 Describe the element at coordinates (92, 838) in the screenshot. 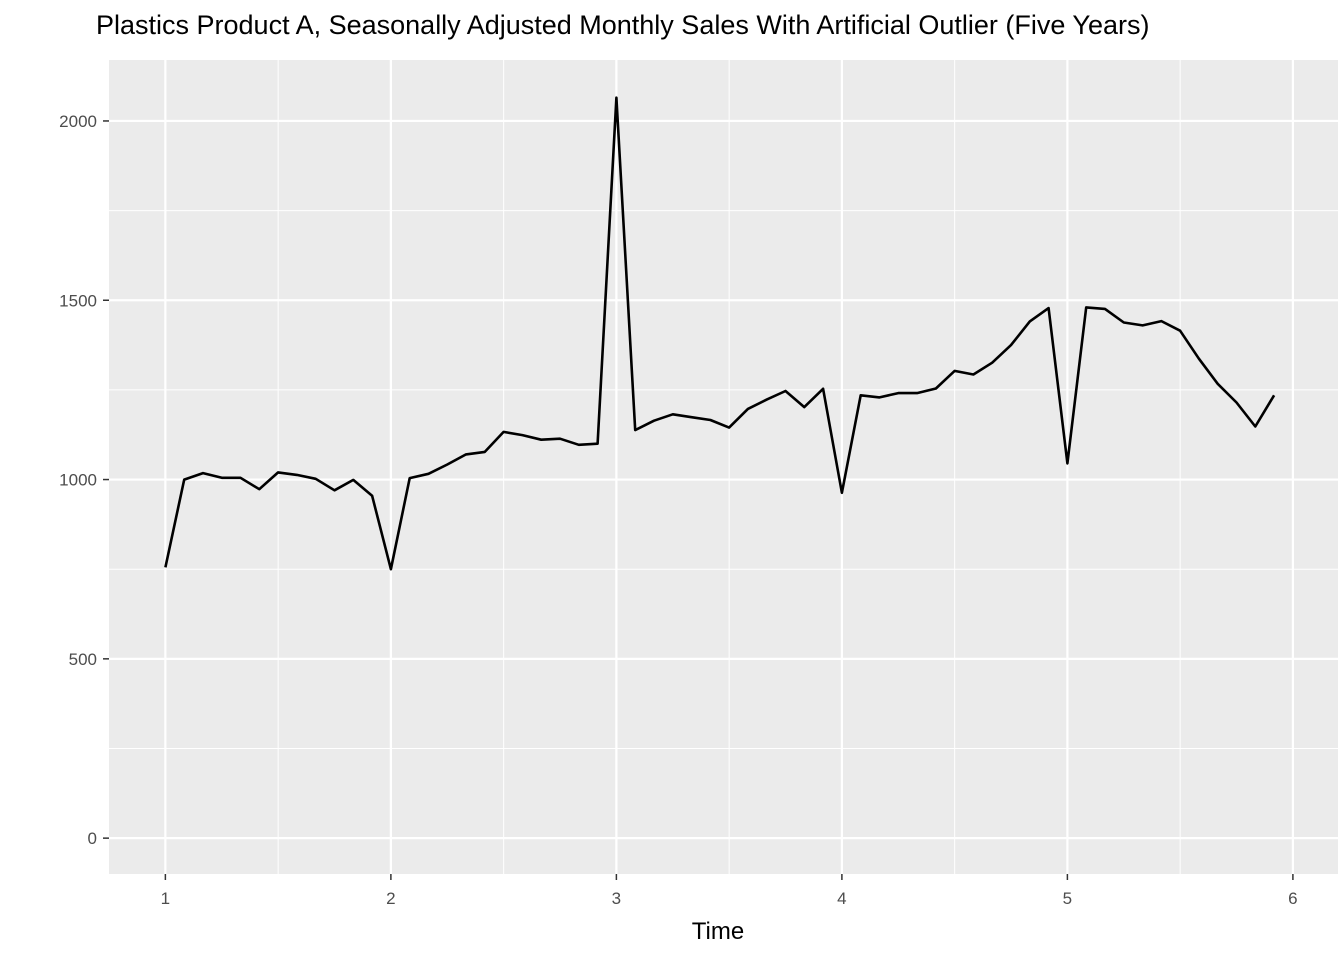

I see `y-tick-label: 0` at that location.